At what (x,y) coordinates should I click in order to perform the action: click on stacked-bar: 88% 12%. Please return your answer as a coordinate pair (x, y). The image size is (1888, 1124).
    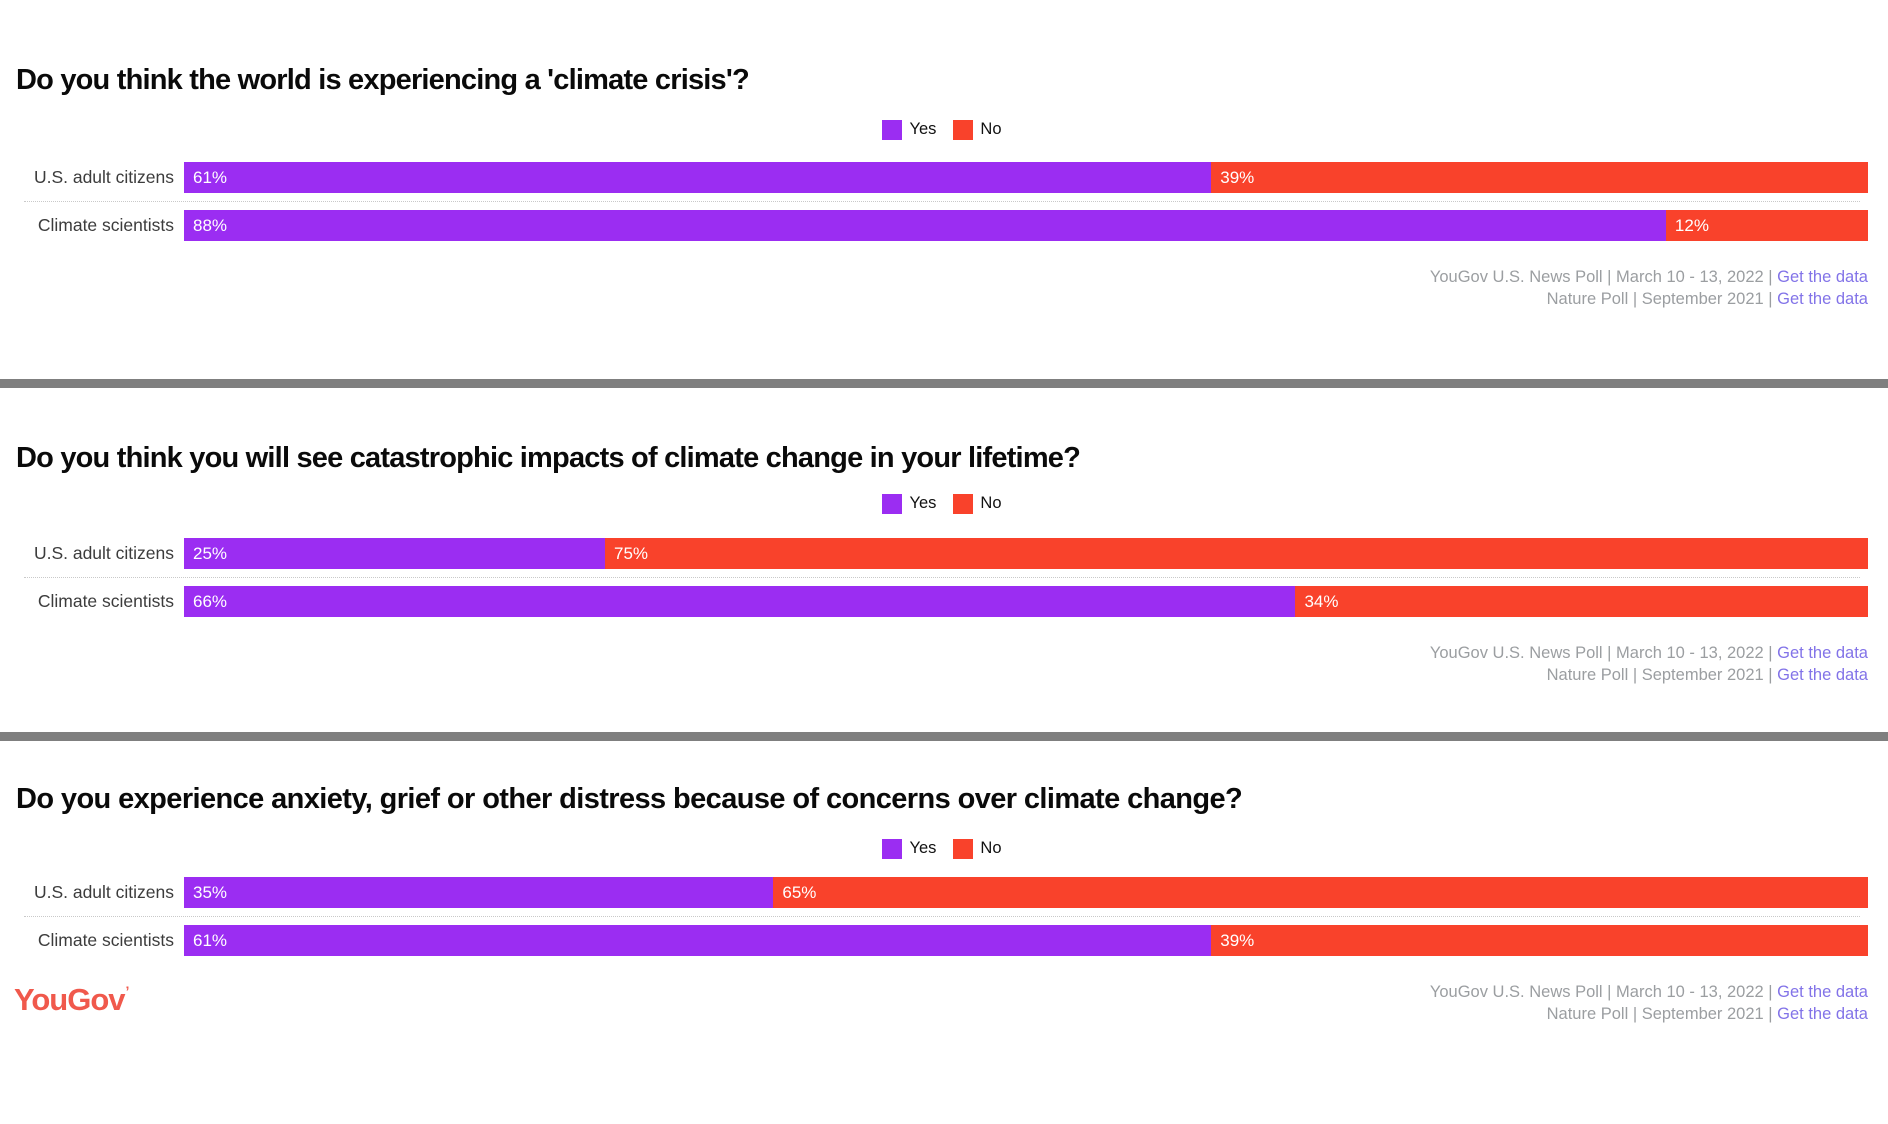
    Looking at the image, I should click on (1026, 226).